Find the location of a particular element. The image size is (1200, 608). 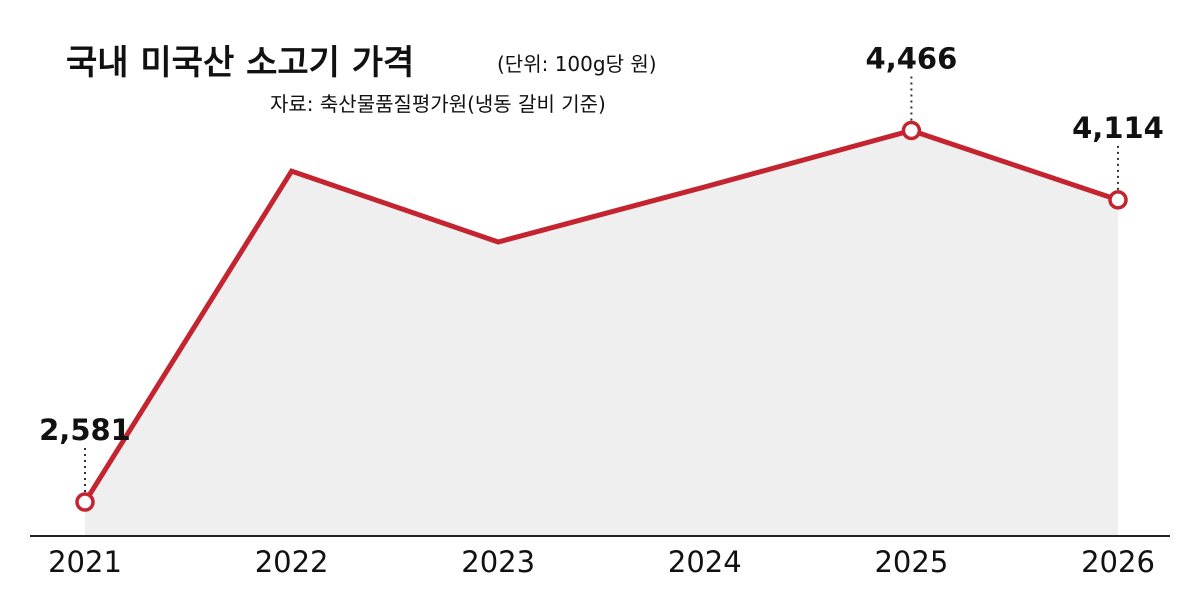

unit-note: (단위: 100g당 원) is located at coordinates (577, 64).